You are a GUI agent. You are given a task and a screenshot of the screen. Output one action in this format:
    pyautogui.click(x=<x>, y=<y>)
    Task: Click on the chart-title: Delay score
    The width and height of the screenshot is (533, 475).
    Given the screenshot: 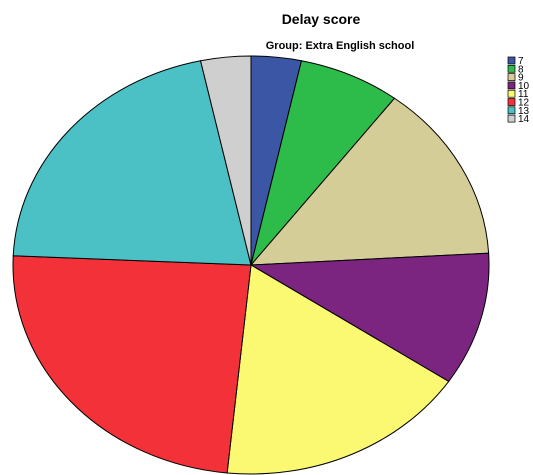 What is the action you would take?
    pyautogui.click(x=321, y=19)
    